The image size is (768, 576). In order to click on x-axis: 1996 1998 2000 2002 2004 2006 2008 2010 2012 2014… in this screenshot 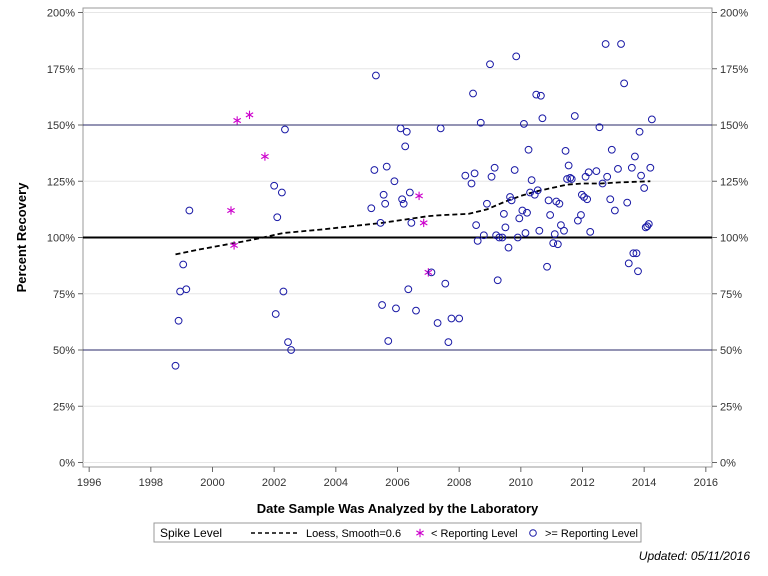, I will do `click(397, 478)`.